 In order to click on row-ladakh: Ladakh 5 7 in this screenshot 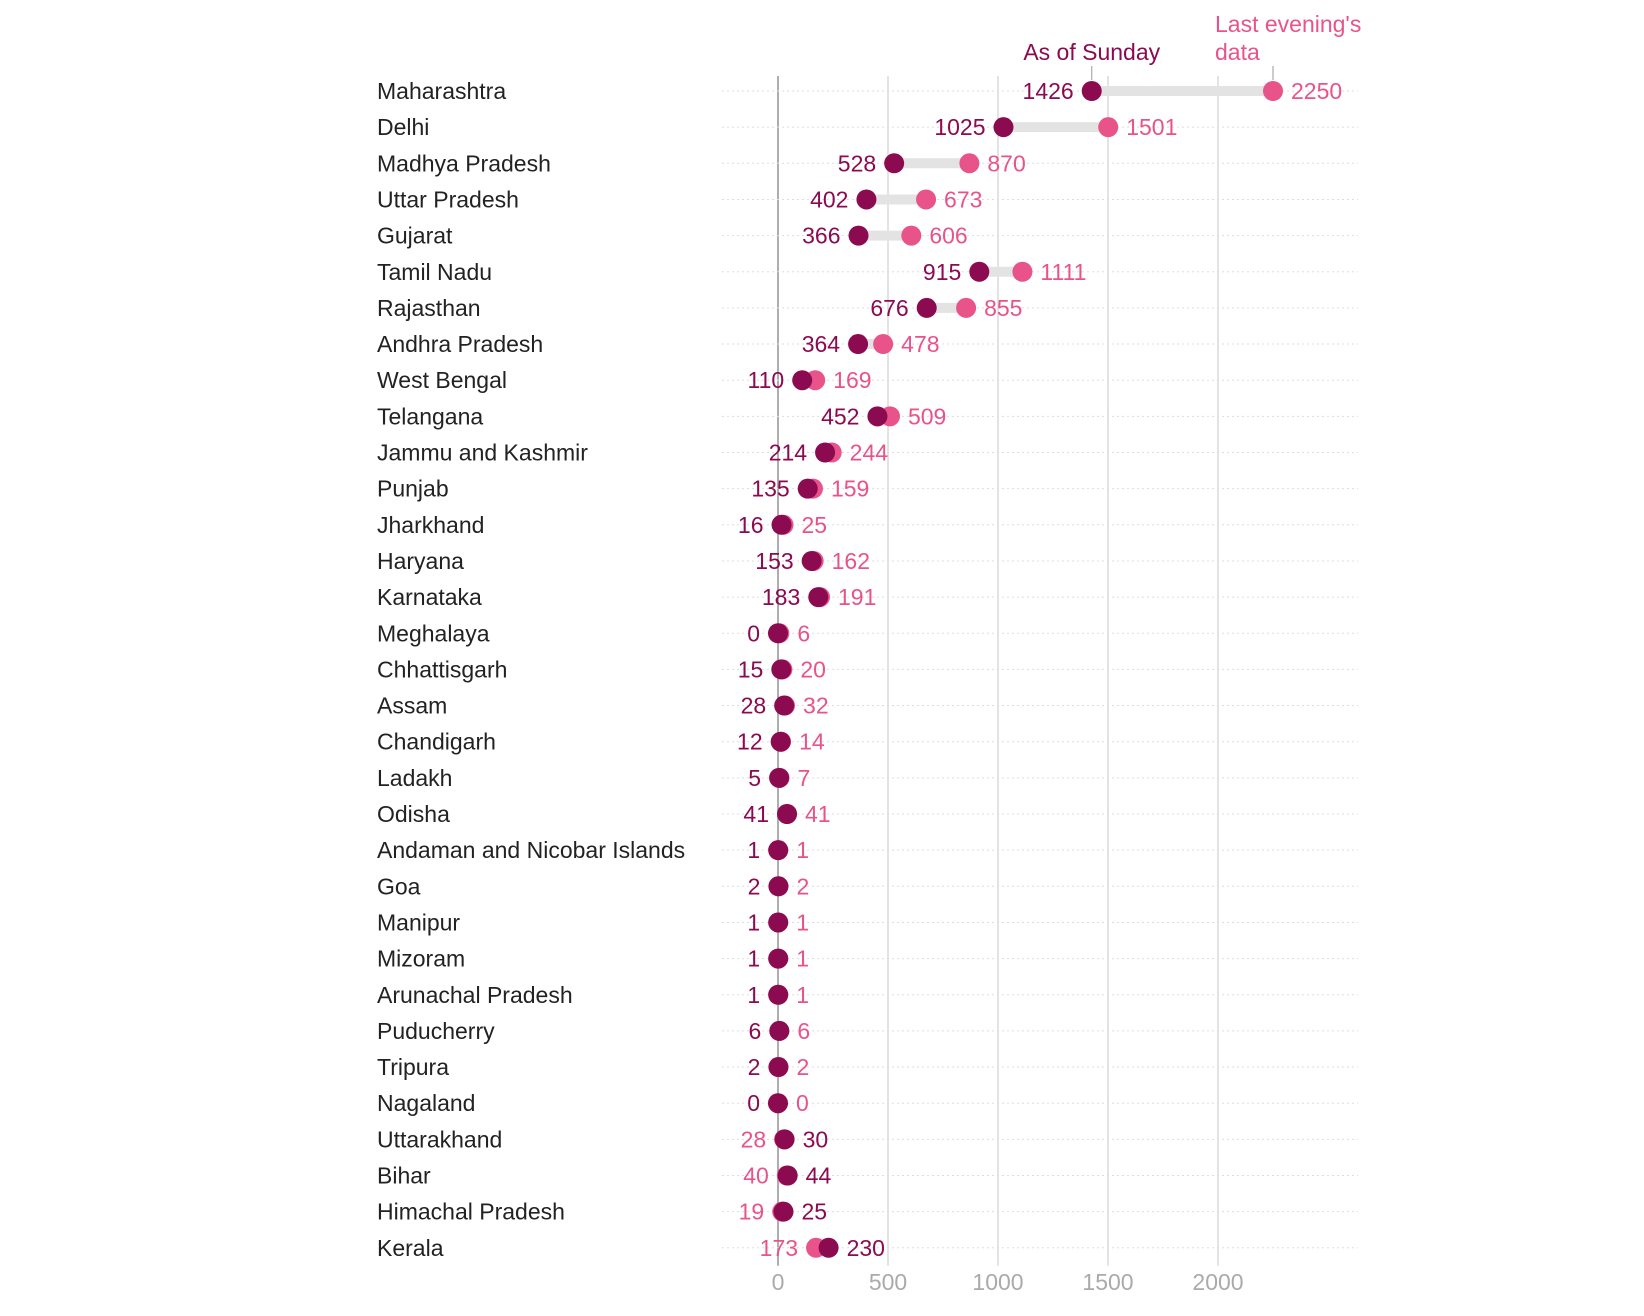, I will do `click(867, 778)`.